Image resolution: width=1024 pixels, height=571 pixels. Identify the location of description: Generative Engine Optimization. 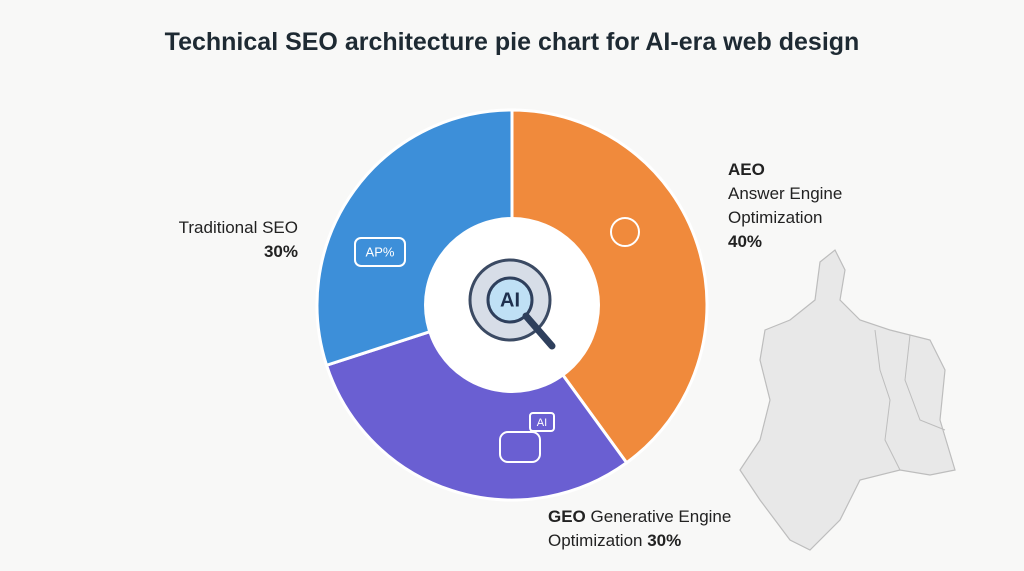
(640, 528).